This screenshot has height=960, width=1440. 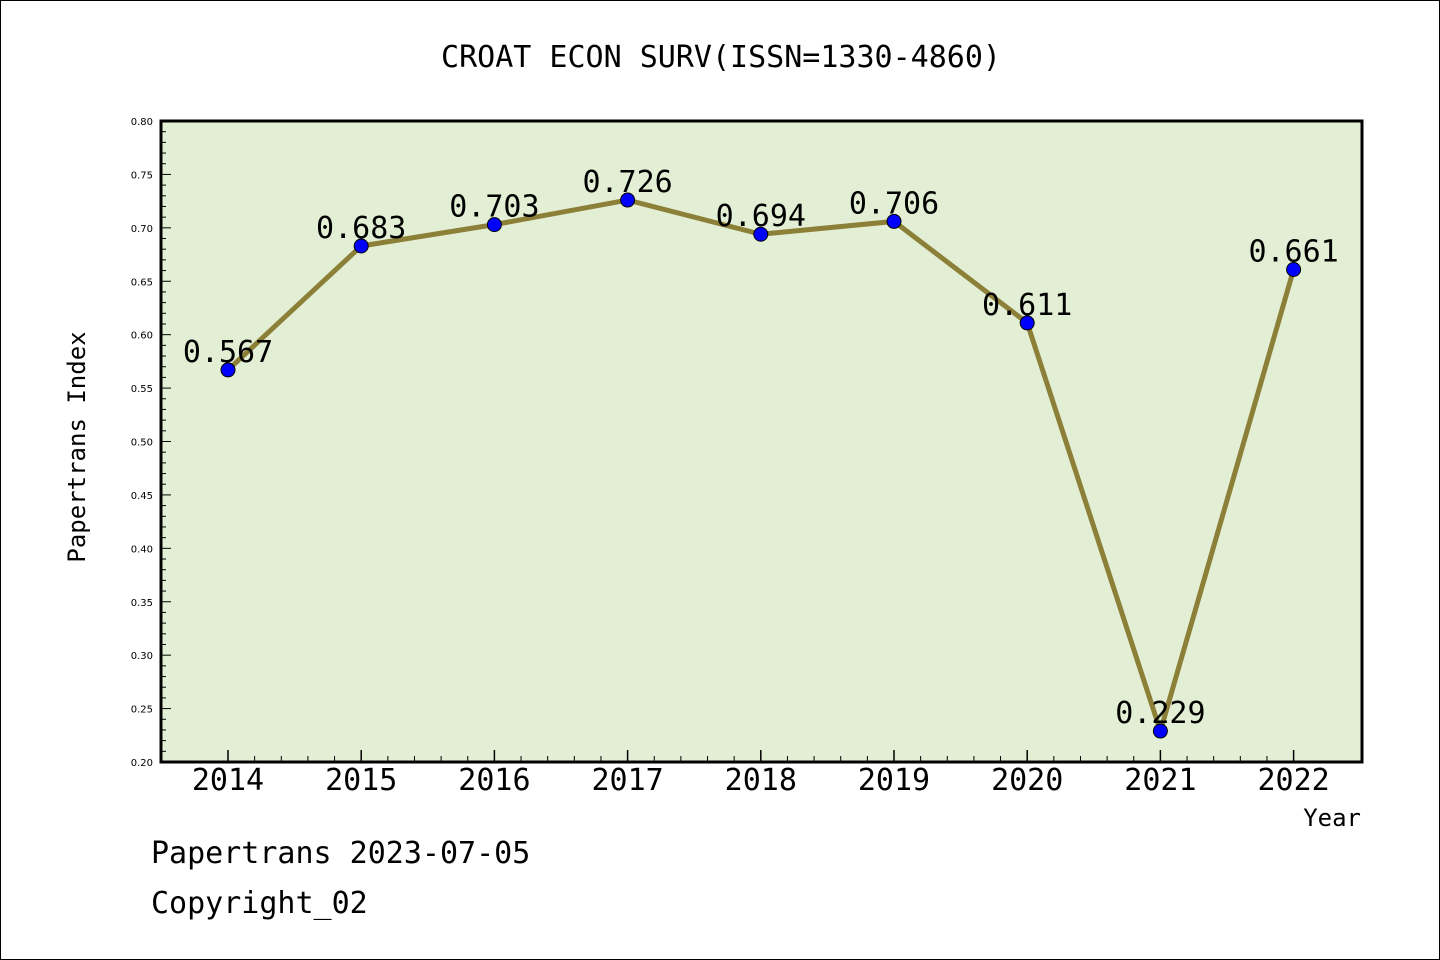 What do you see at coordinates (494, 207) in the screenshot?
I see `data-label: 0.703` at bounding box center [494, 207].